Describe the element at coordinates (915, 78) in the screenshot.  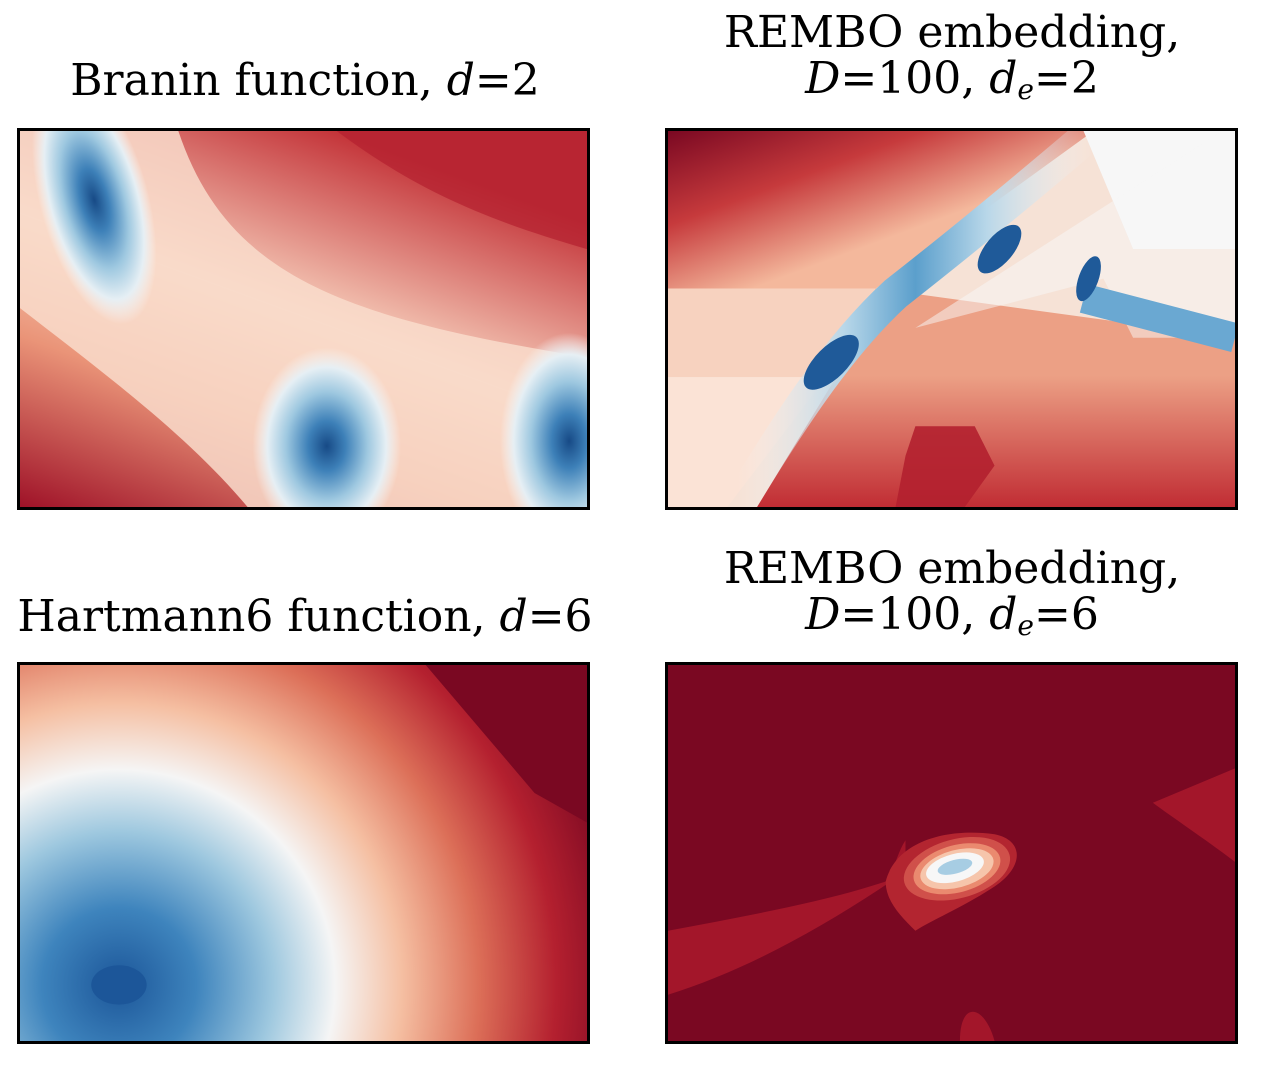
I see `rembo2-title-eq1: =100,` at that location.